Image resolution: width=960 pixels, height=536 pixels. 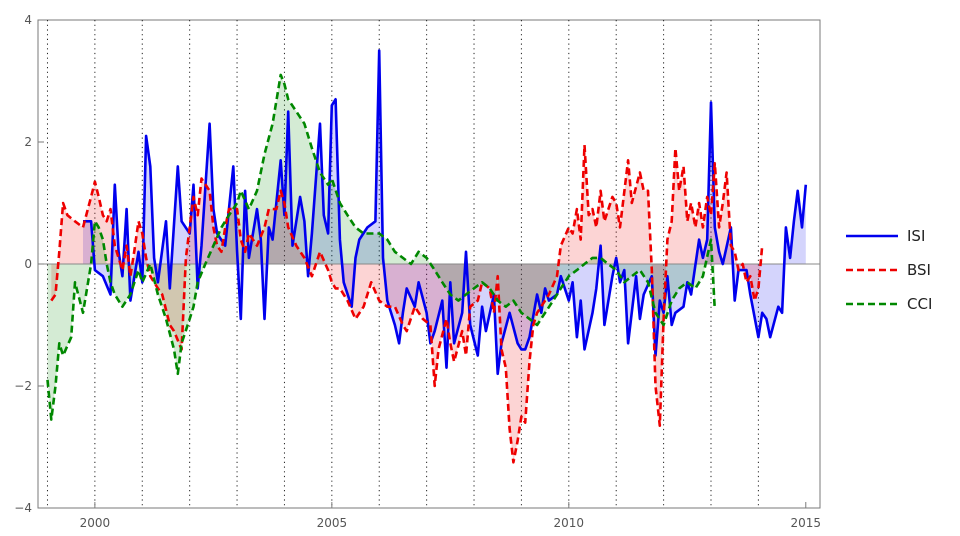 What do you see at coordinates (919, 270) in the screenshot?
I see `legend-label-bsi: BSI` at bounding box center [919, 270].